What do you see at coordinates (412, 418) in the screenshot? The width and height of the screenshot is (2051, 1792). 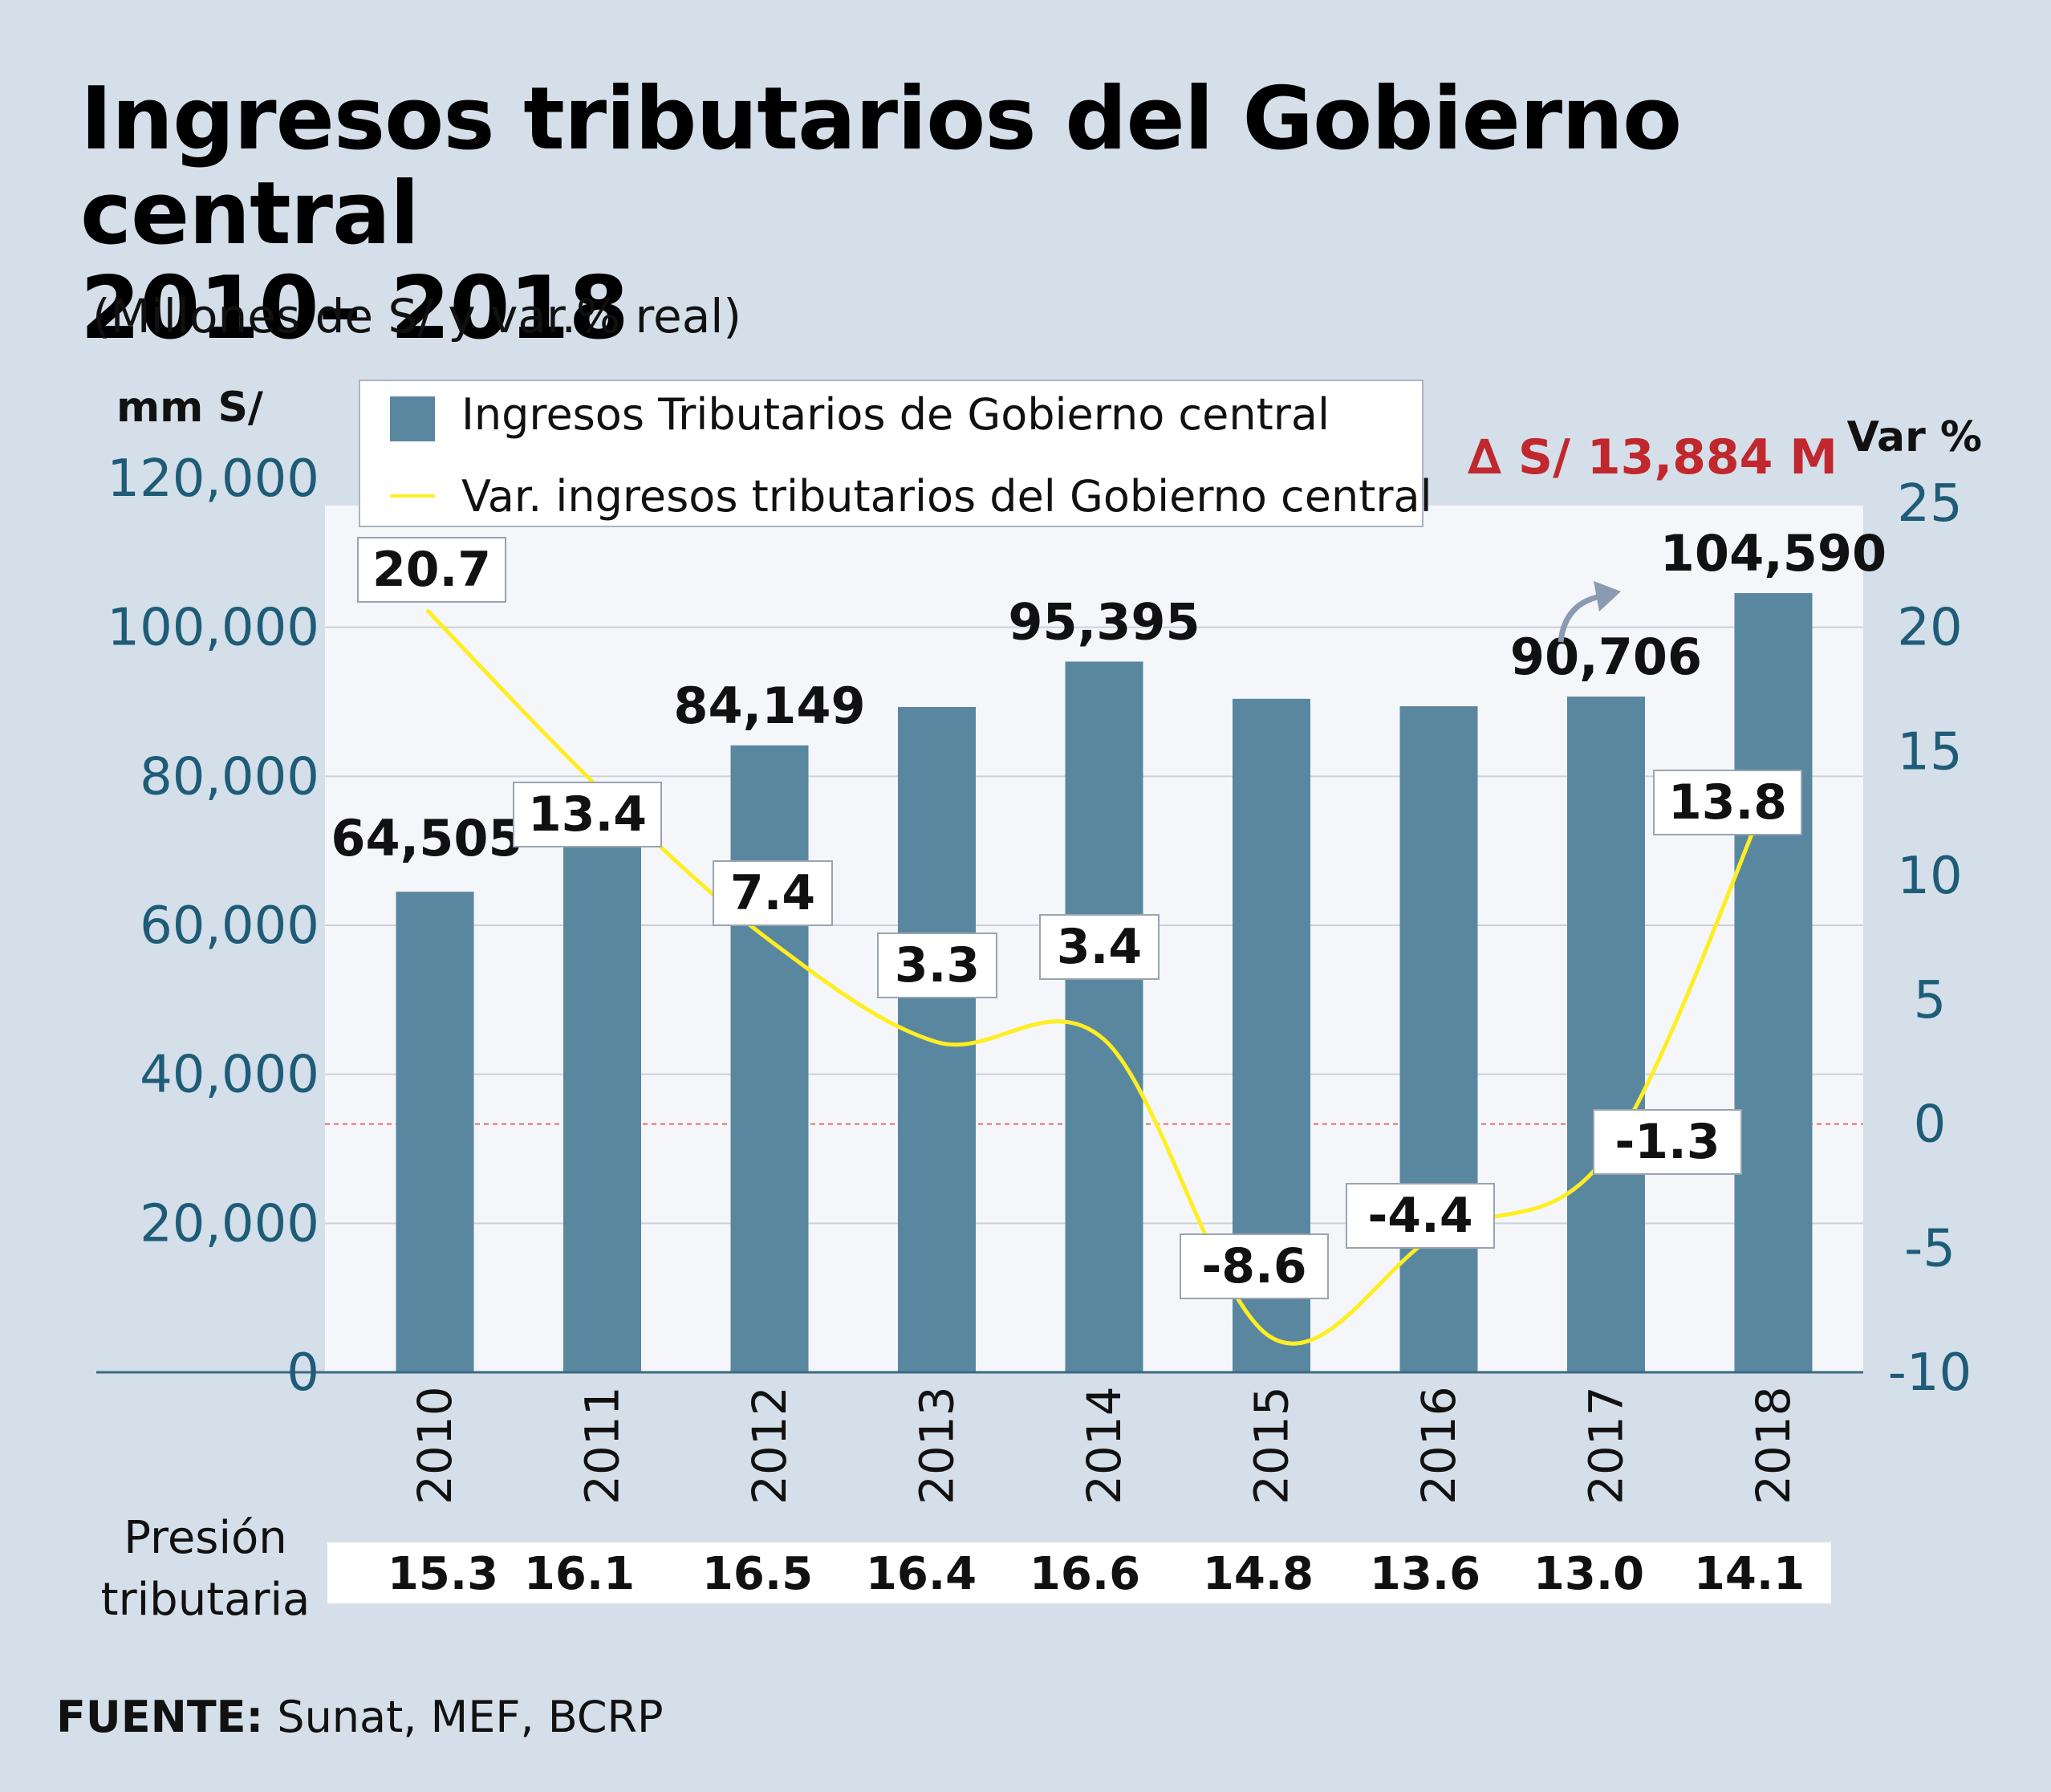 I see `legend-bar-swatch` at bounding box center [412, 418].